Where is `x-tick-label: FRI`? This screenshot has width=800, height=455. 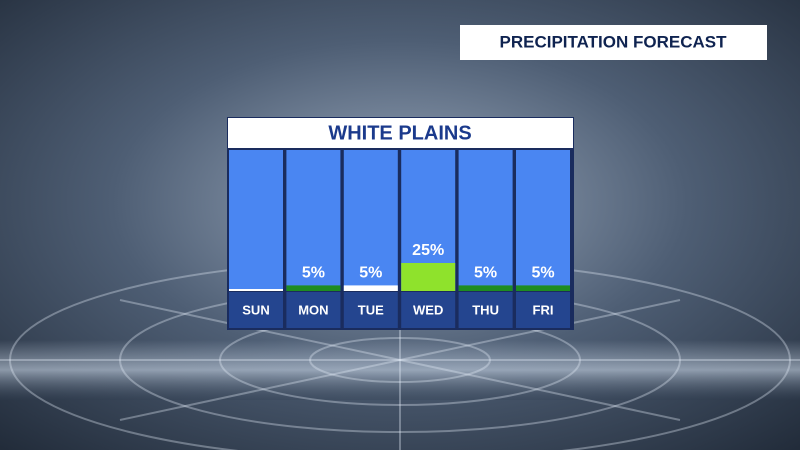
x-tick-label: FRI is located at coordinates (543, 309).